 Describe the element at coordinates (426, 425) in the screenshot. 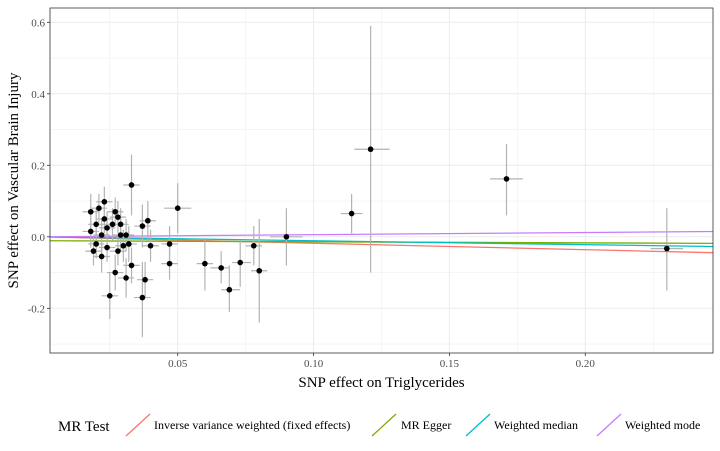

I see `legend-item-label: MR Egger` at that location.